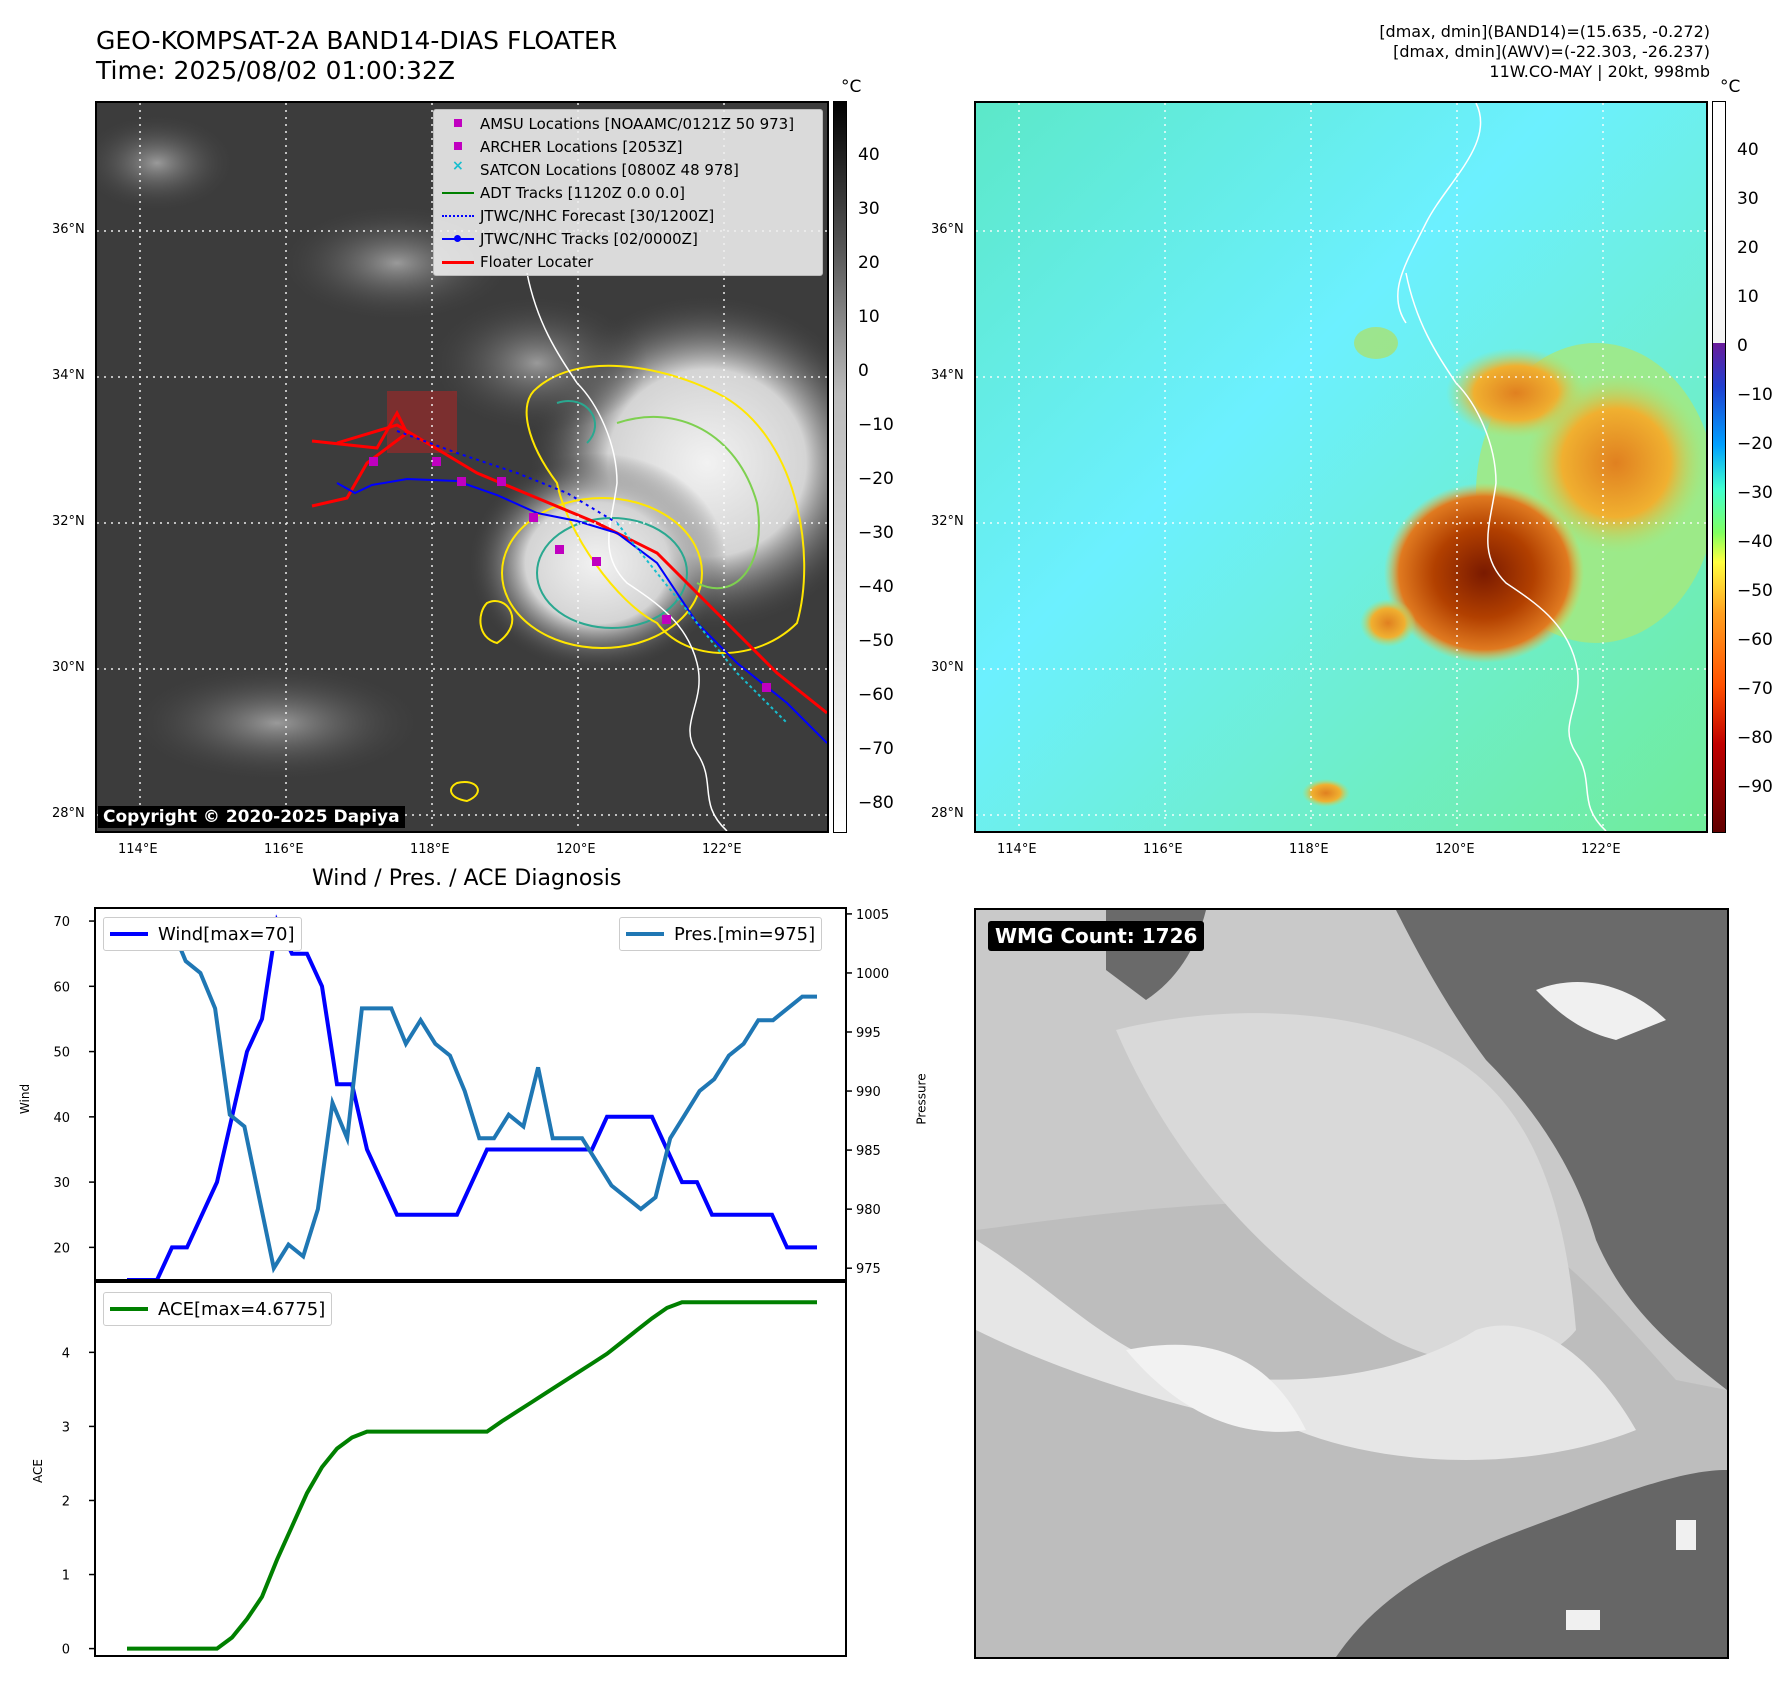 This screenshot has height=1690, width=1788. I want to click on colorbar-tick: −30, so click(876, 533).